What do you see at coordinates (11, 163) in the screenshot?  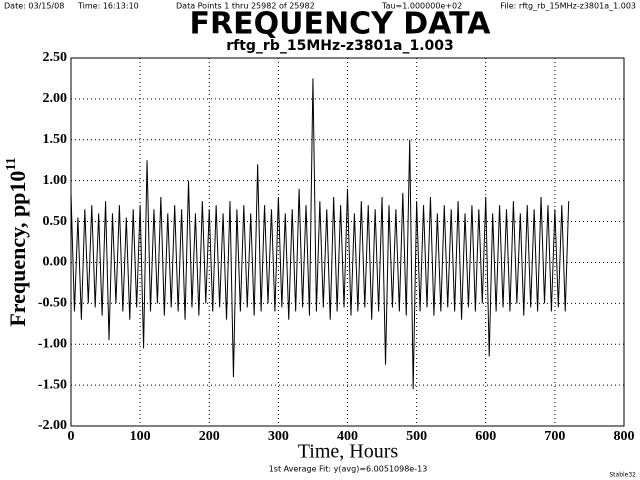 I see `y-axis-label-exponent: 11` at bounding box center [11, 163].